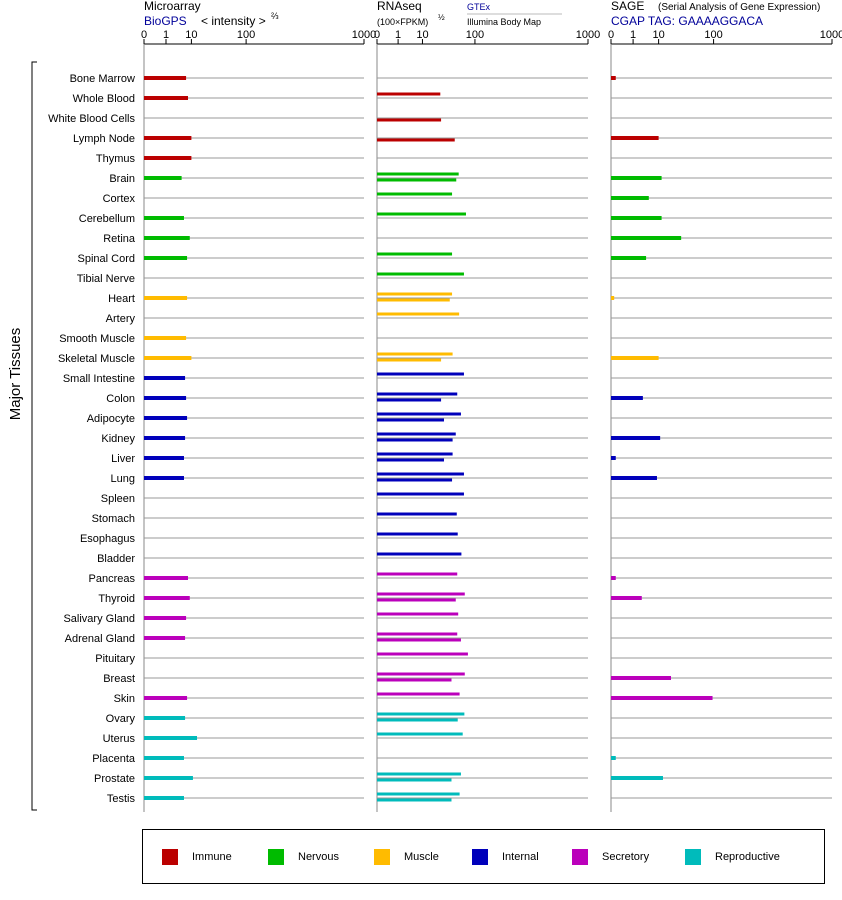 This screenshot has width=842, height=900. Describe the element at coordinates (119, 739) in the screenshot. I see `tissue-label: Uterus` at that location.